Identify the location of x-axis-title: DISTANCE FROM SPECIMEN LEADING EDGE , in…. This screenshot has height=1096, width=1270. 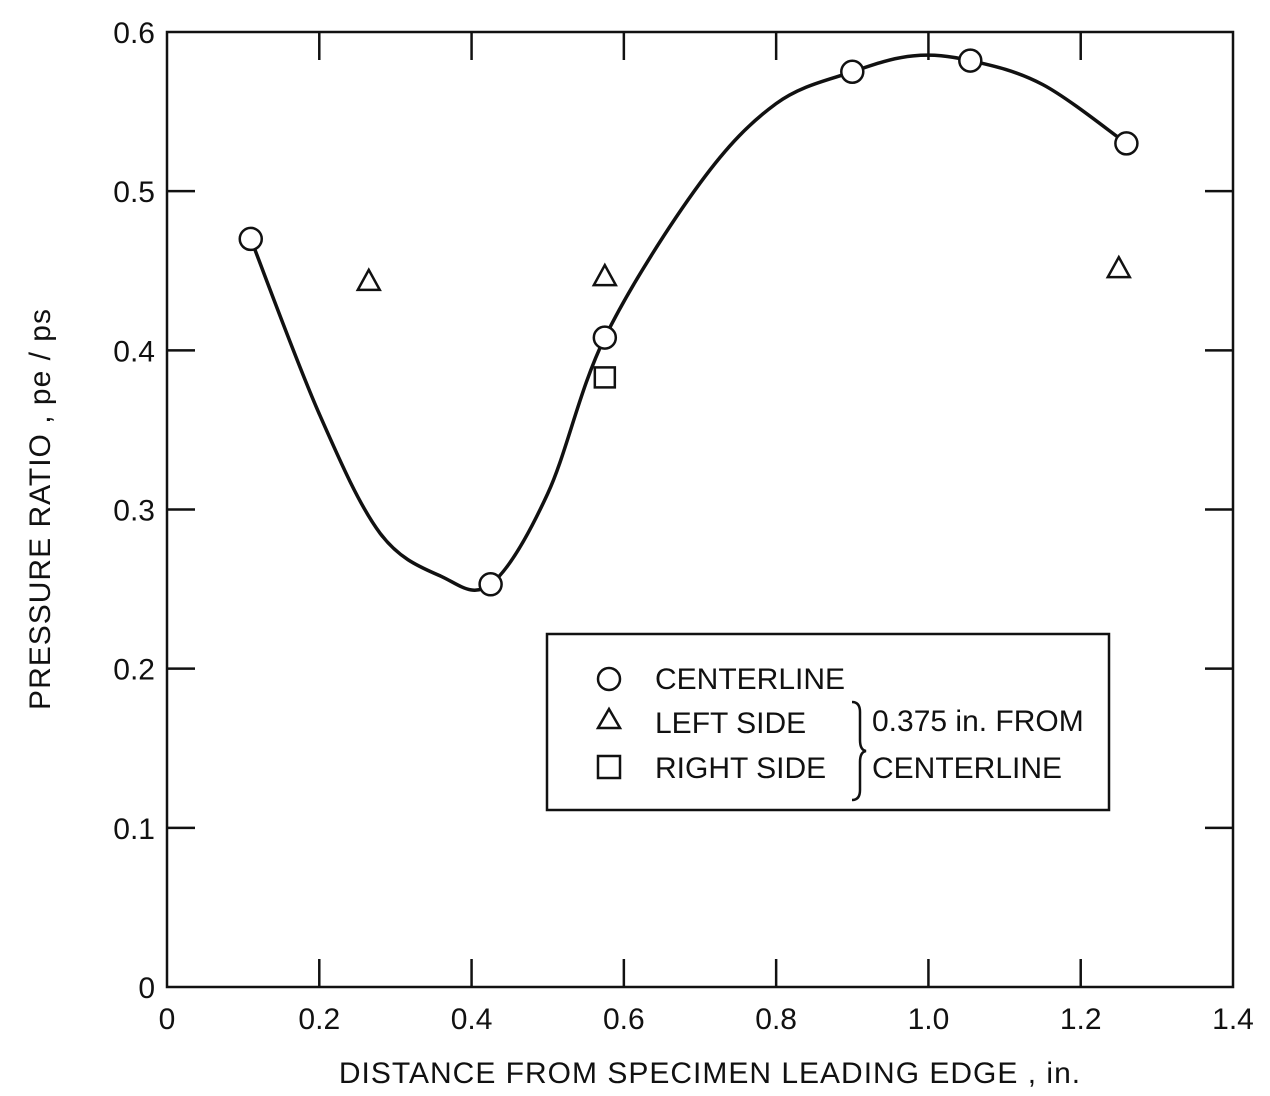
(710, 1073).